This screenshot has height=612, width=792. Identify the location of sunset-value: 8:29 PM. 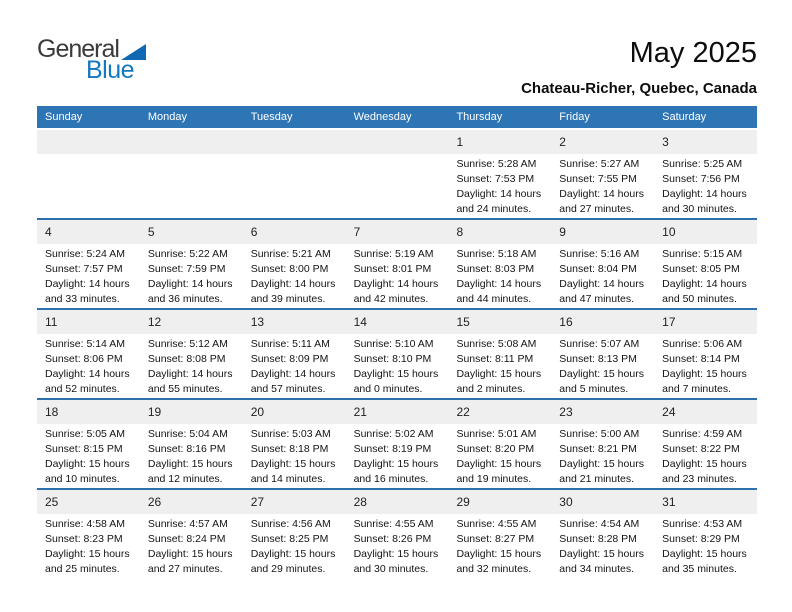
(720, 539).